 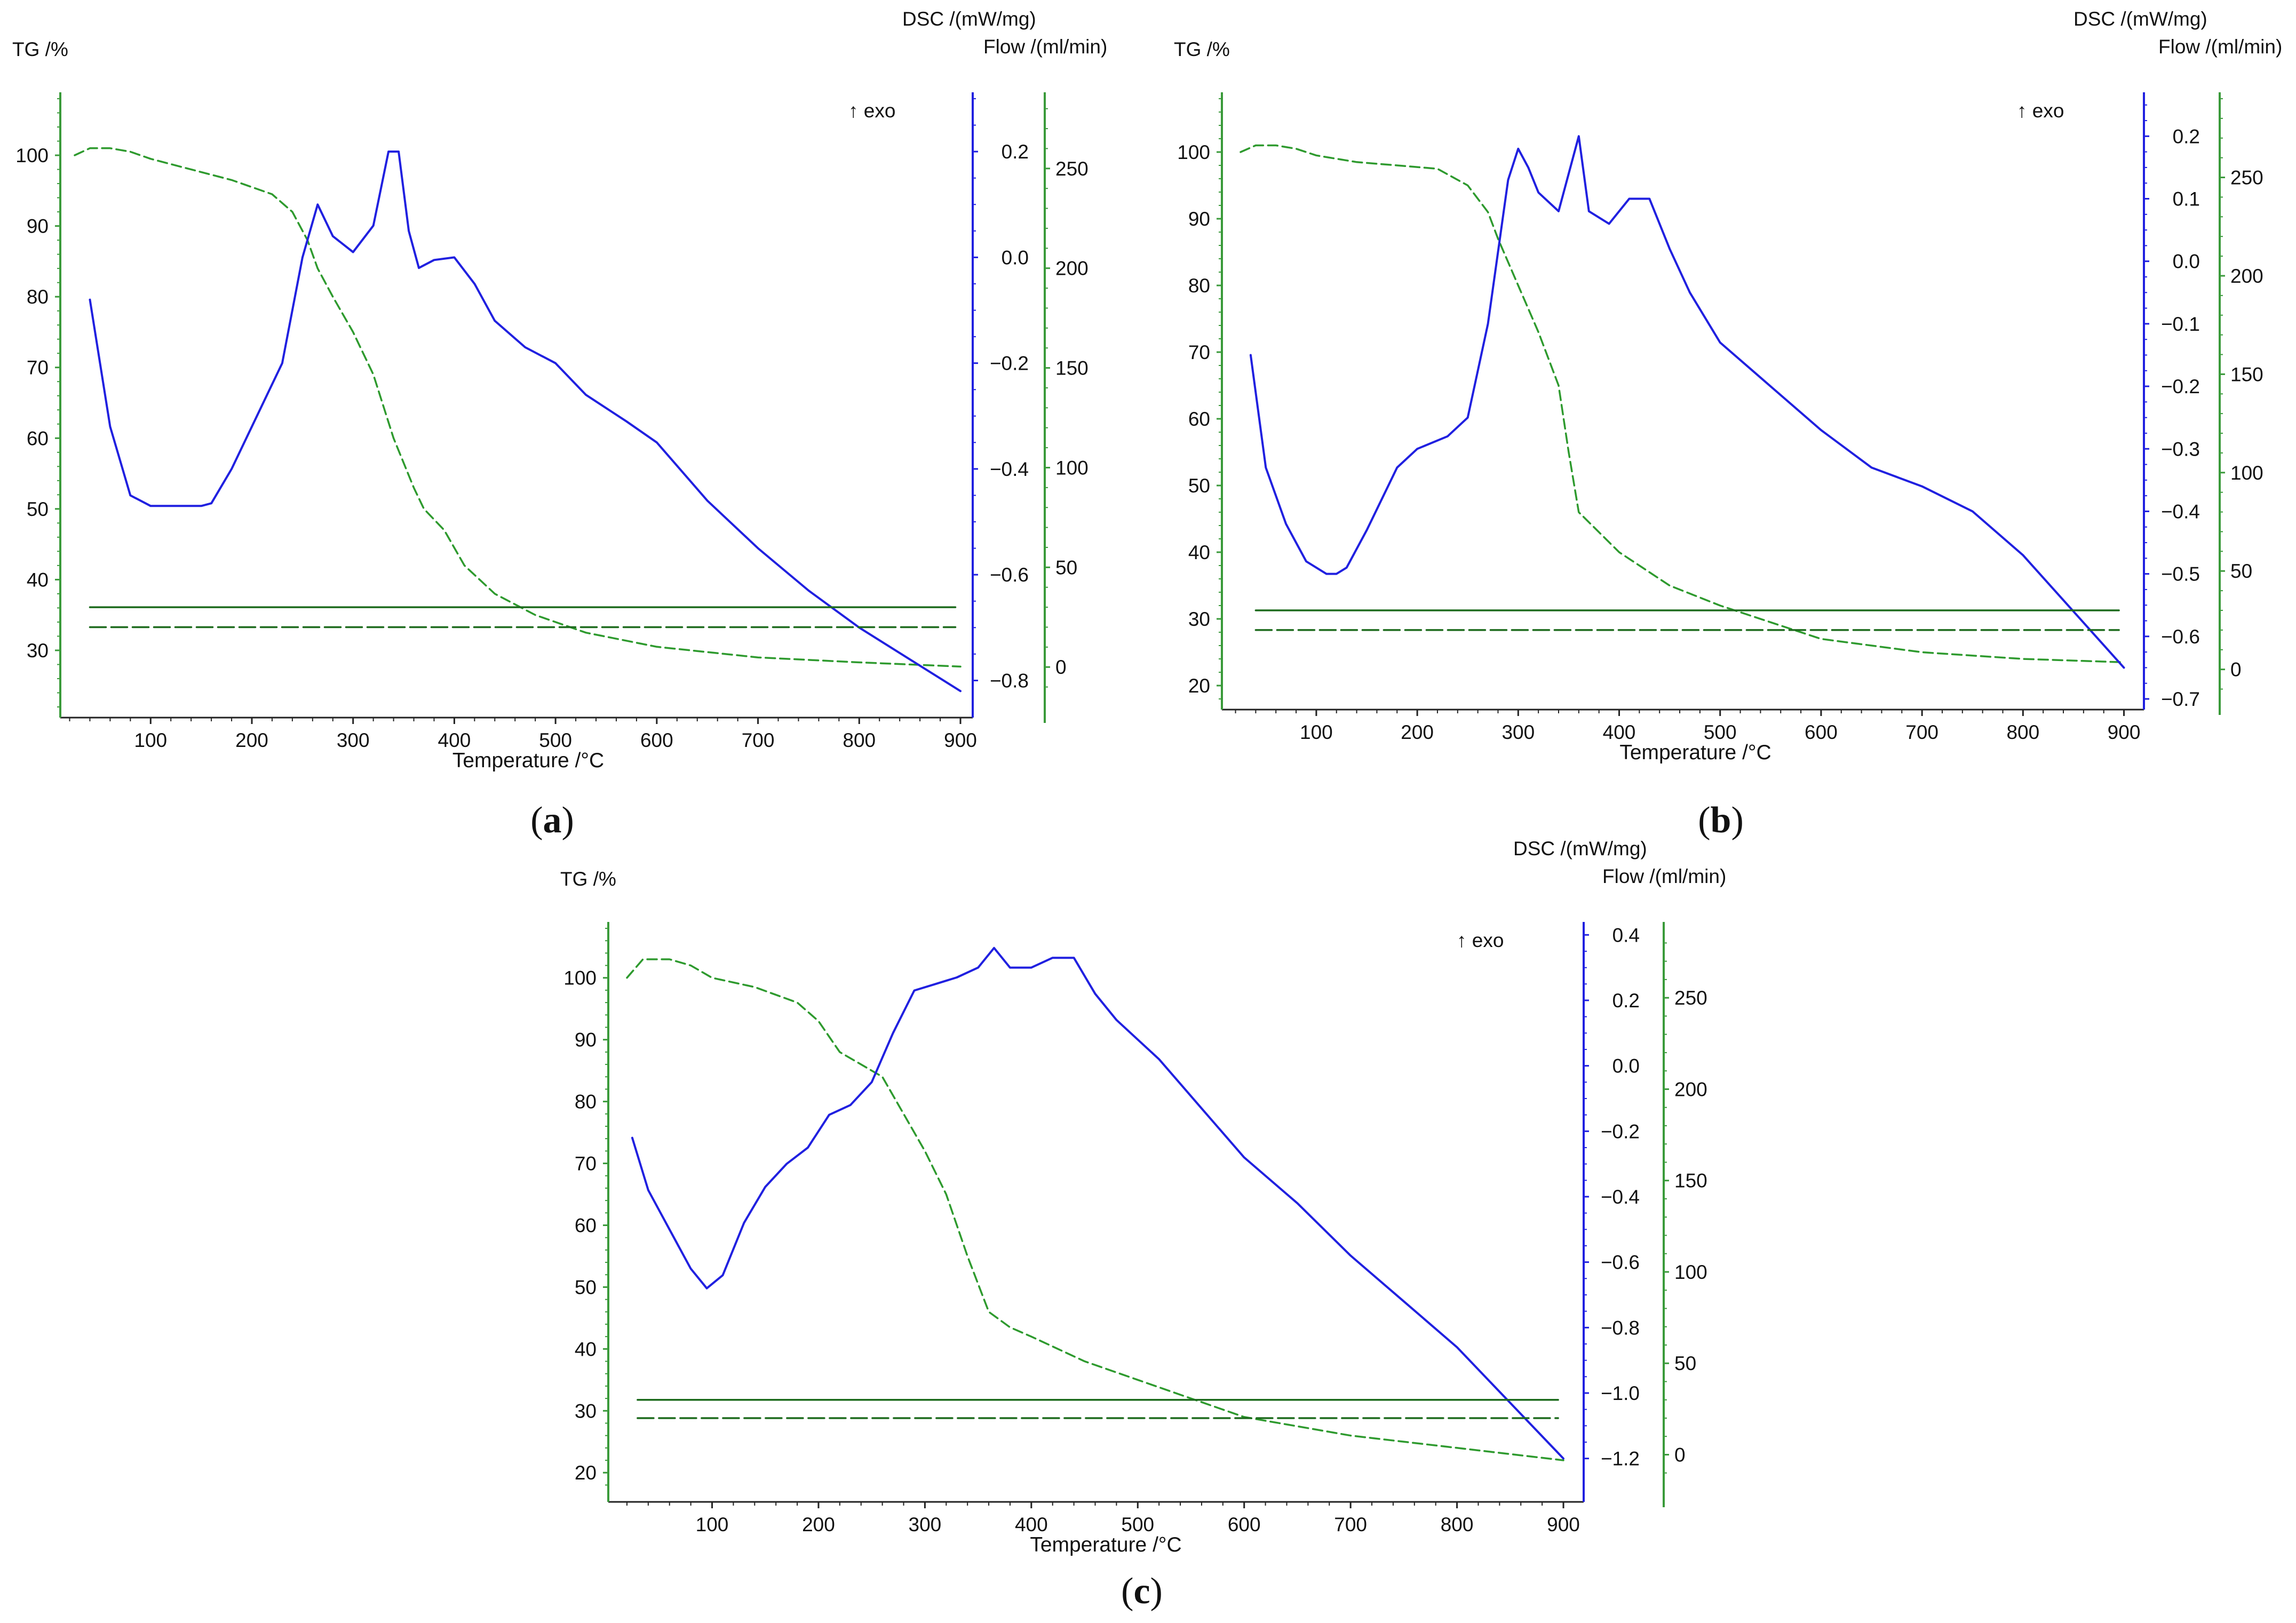 I want to click on tg-tick-label: 80, so click(x=1199, y=286).